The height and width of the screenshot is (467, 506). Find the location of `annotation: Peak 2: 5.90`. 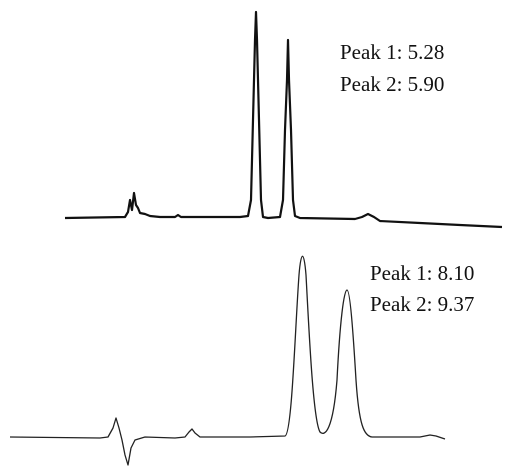

annotation: Peak 2: 5.90 is located at coordinates (392, 84).